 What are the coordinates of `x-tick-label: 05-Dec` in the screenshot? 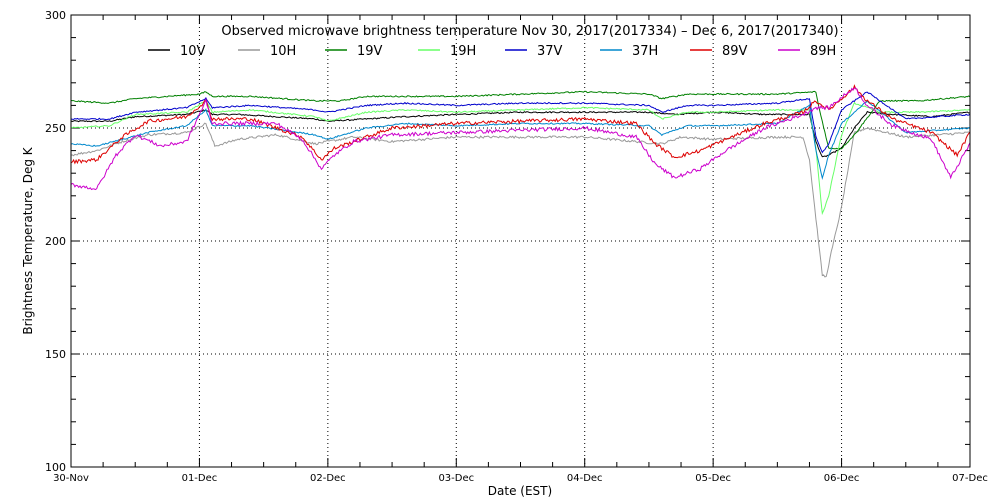 It's located at (713, 478).